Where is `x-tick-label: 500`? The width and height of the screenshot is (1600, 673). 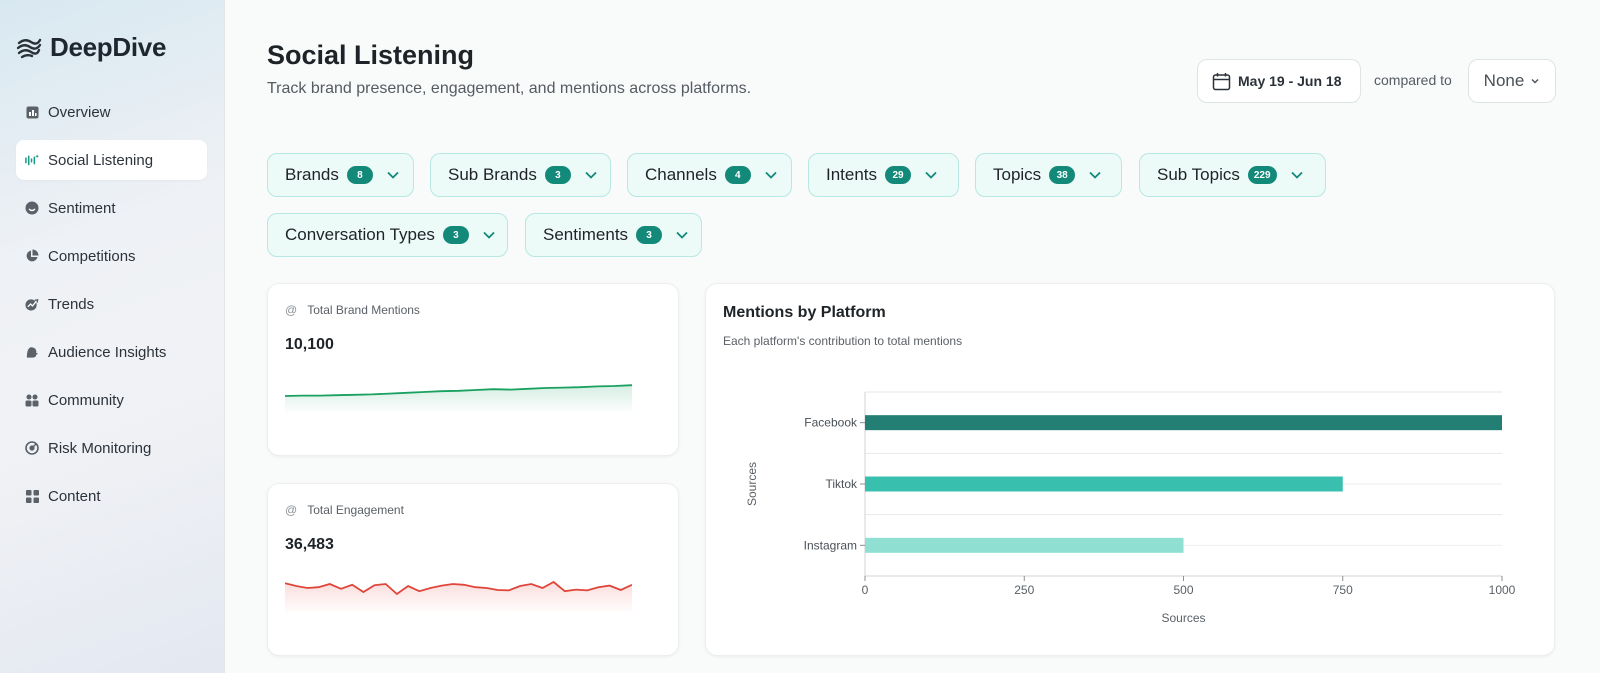 x-tick-label: 500 is located at coordinates (1183, 590).